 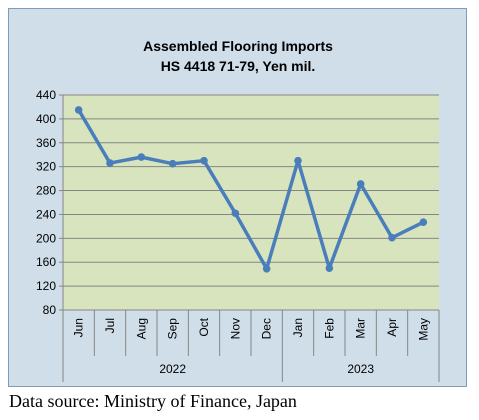 I want to click on x-tick-label: Apr, so click(x=392, y=327).